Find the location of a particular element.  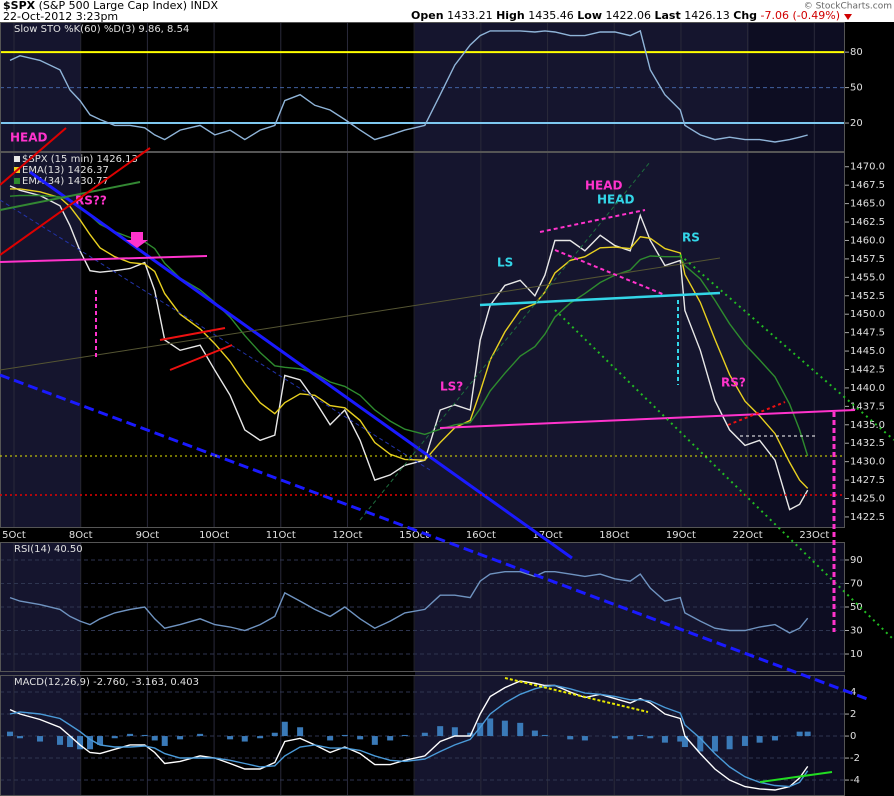

annotation: RS?? is located at coordinates (91, 201).